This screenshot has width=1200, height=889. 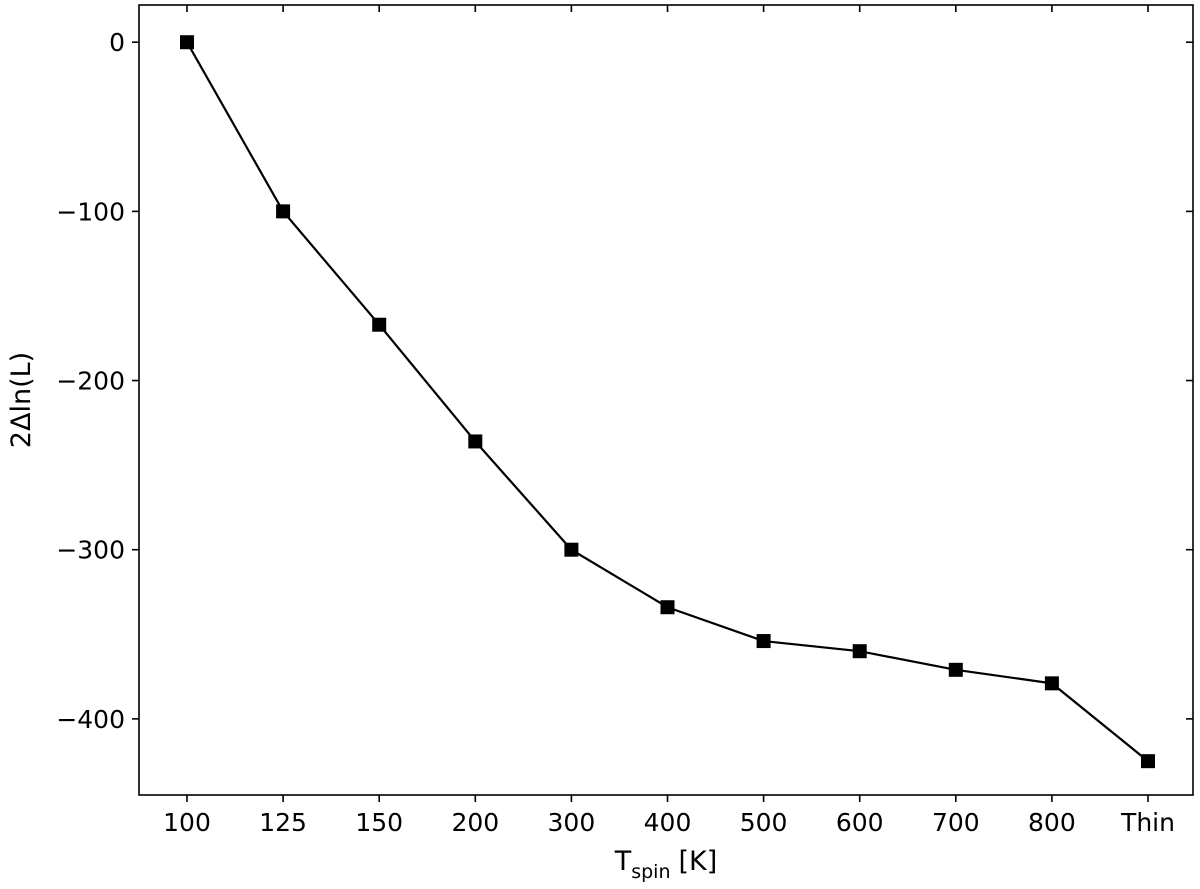 I want to click on x-tick-label: 800, so click(x=1052, y=822).